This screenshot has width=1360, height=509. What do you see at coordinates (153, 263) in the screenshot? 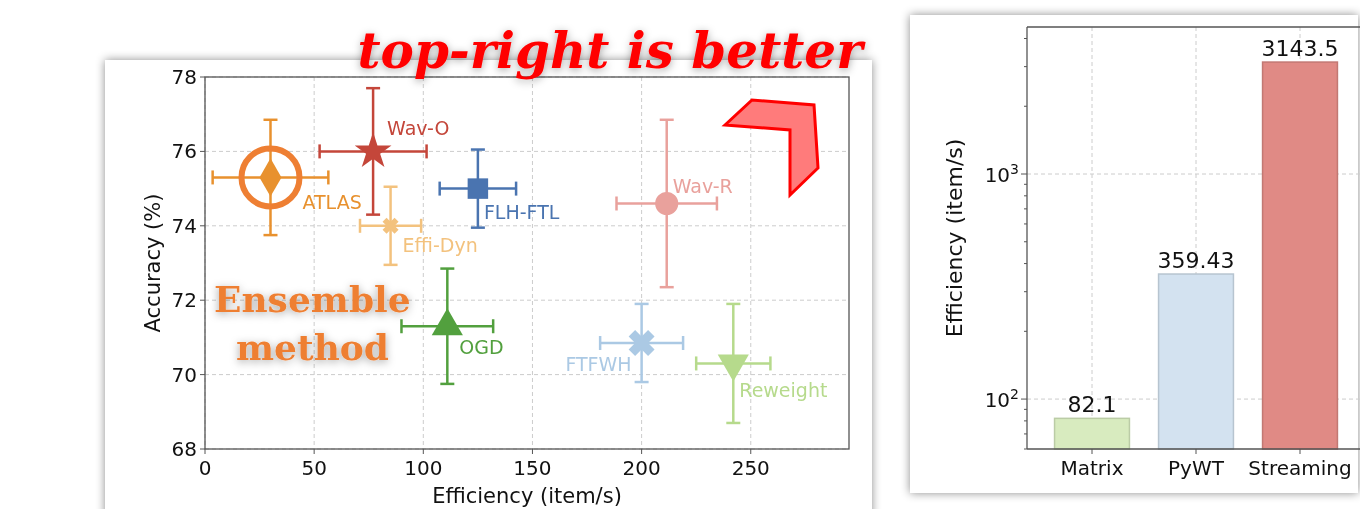
I see `y-axis-title: Accuracy (%)` at bounding box center [153, 263].